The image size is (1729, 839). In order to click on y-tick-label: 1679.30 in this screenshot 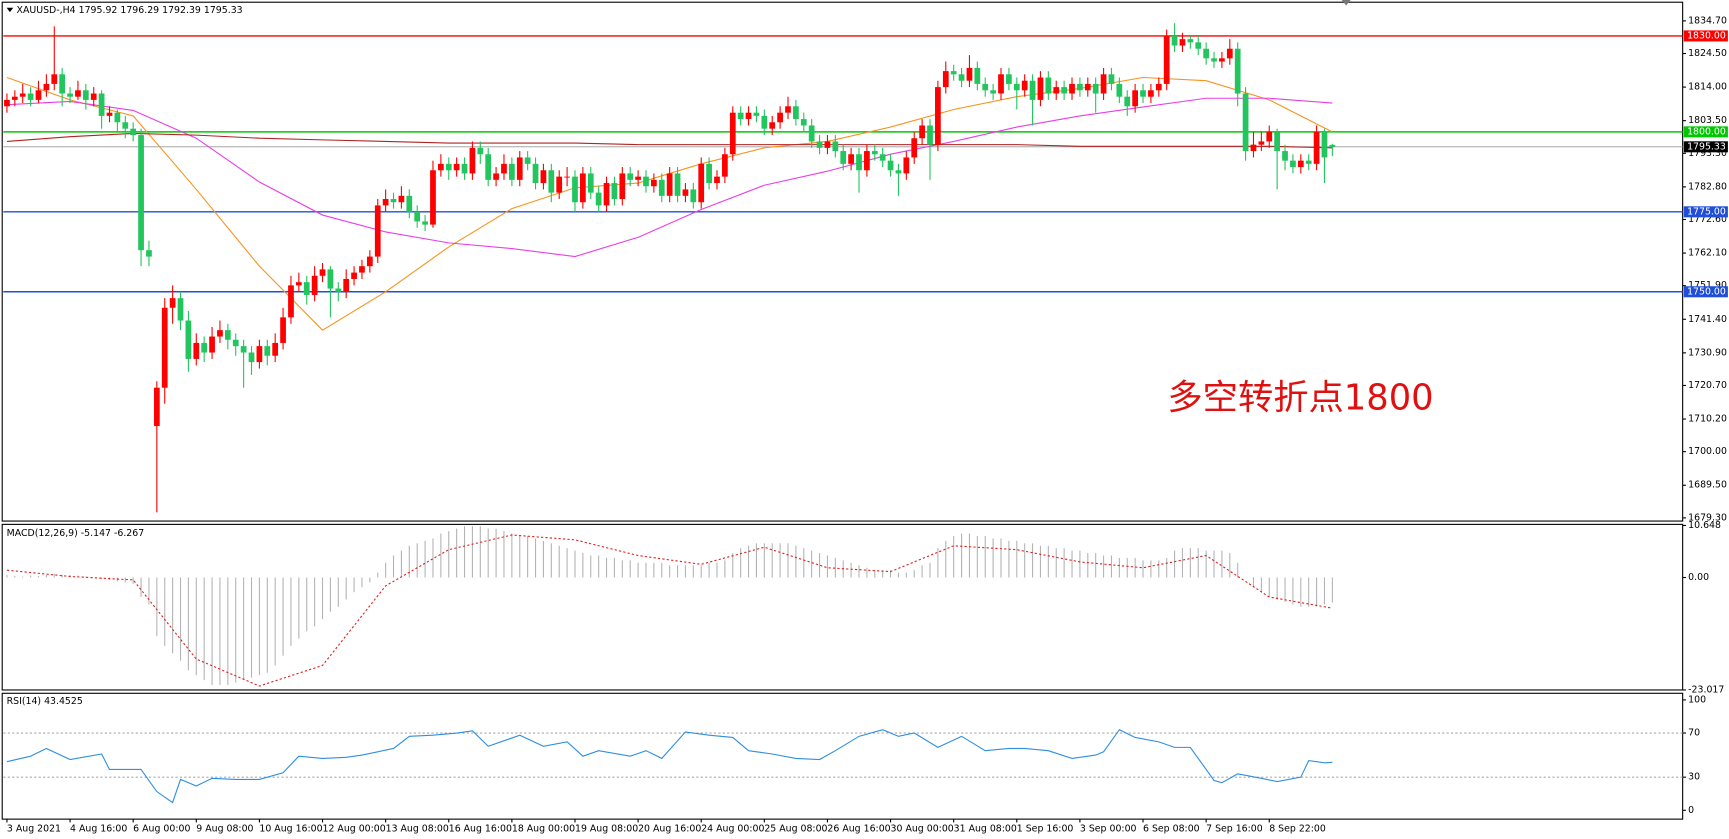, I will do `click(1707, 517)`.